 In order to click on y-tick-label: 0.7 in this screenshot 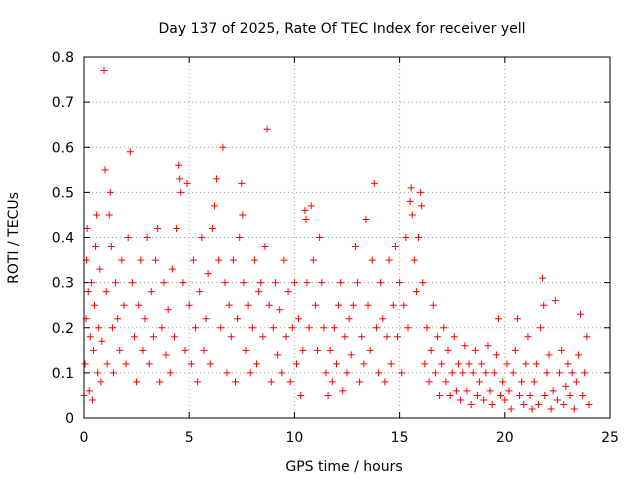, I will do `click(63, 103)`.